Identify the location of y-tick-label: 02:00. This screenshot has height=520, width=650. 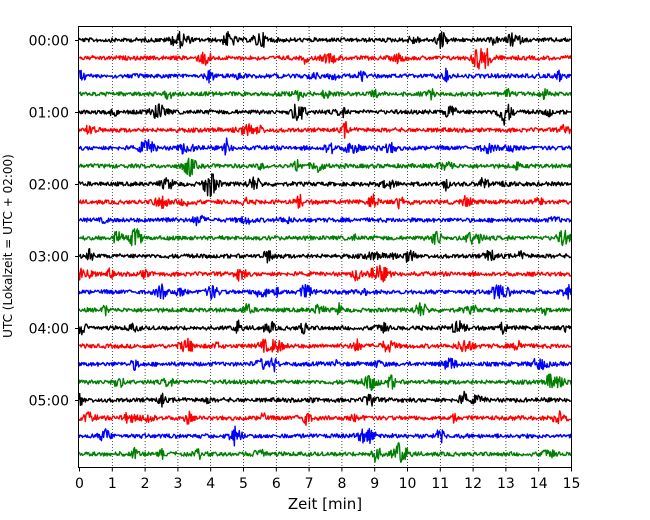
(49, 186).